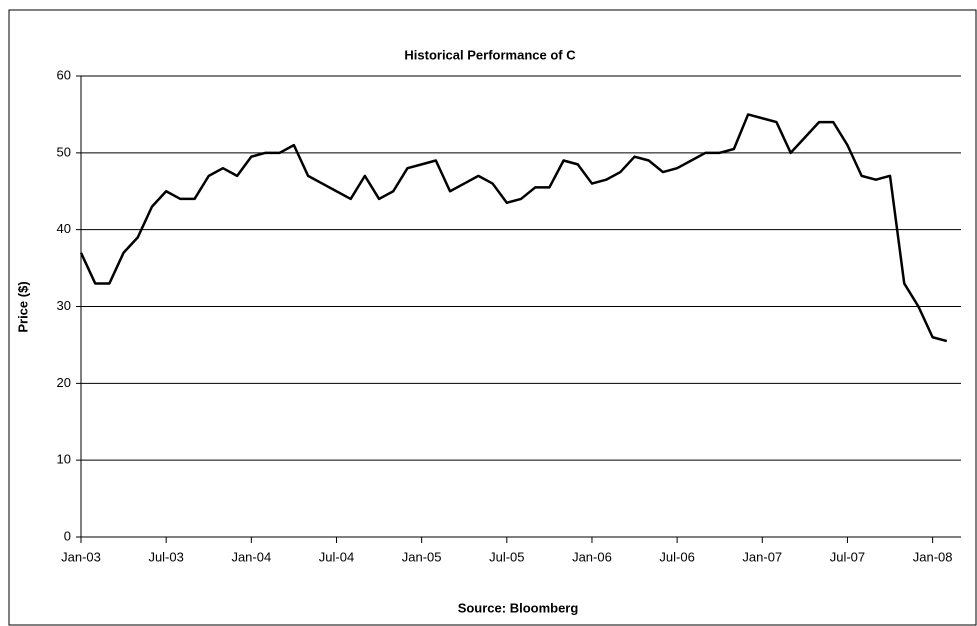 This screenshot has width=977, height=626. Describe the element at coordinates (64, 382) in the screenshot. I see `y-tick-label: 20` at that location.